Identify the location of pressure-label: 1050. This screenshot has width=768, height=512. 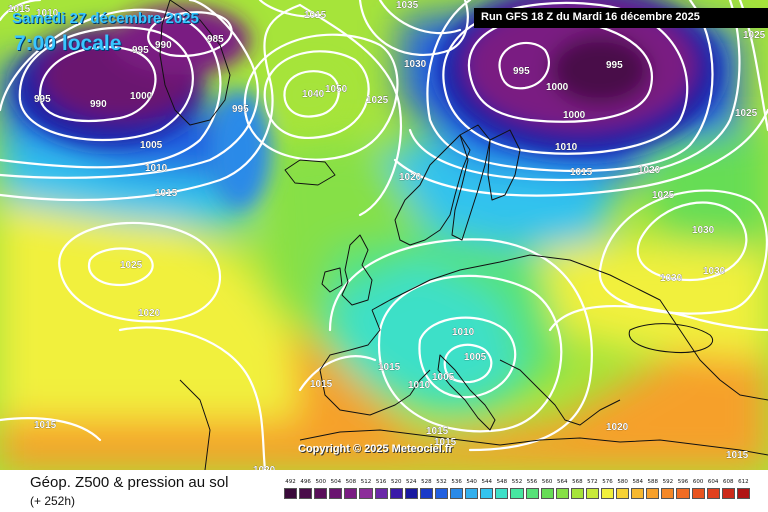
(336, 89).